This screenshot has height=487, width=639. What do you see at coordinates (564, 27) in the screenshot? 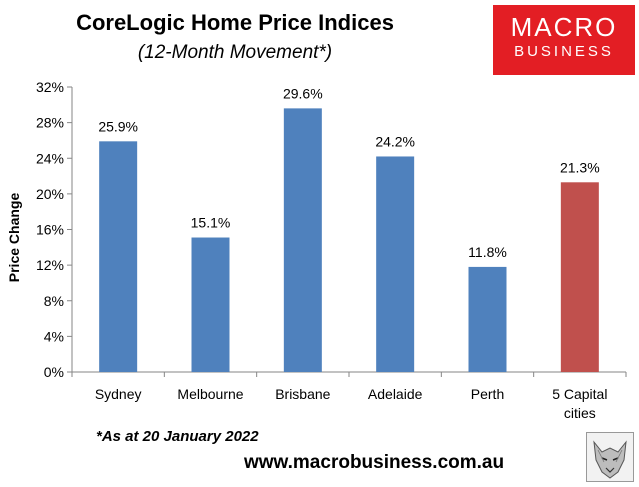
I see `logo-text-macro: MACRO` at bounding box center [564, 27].